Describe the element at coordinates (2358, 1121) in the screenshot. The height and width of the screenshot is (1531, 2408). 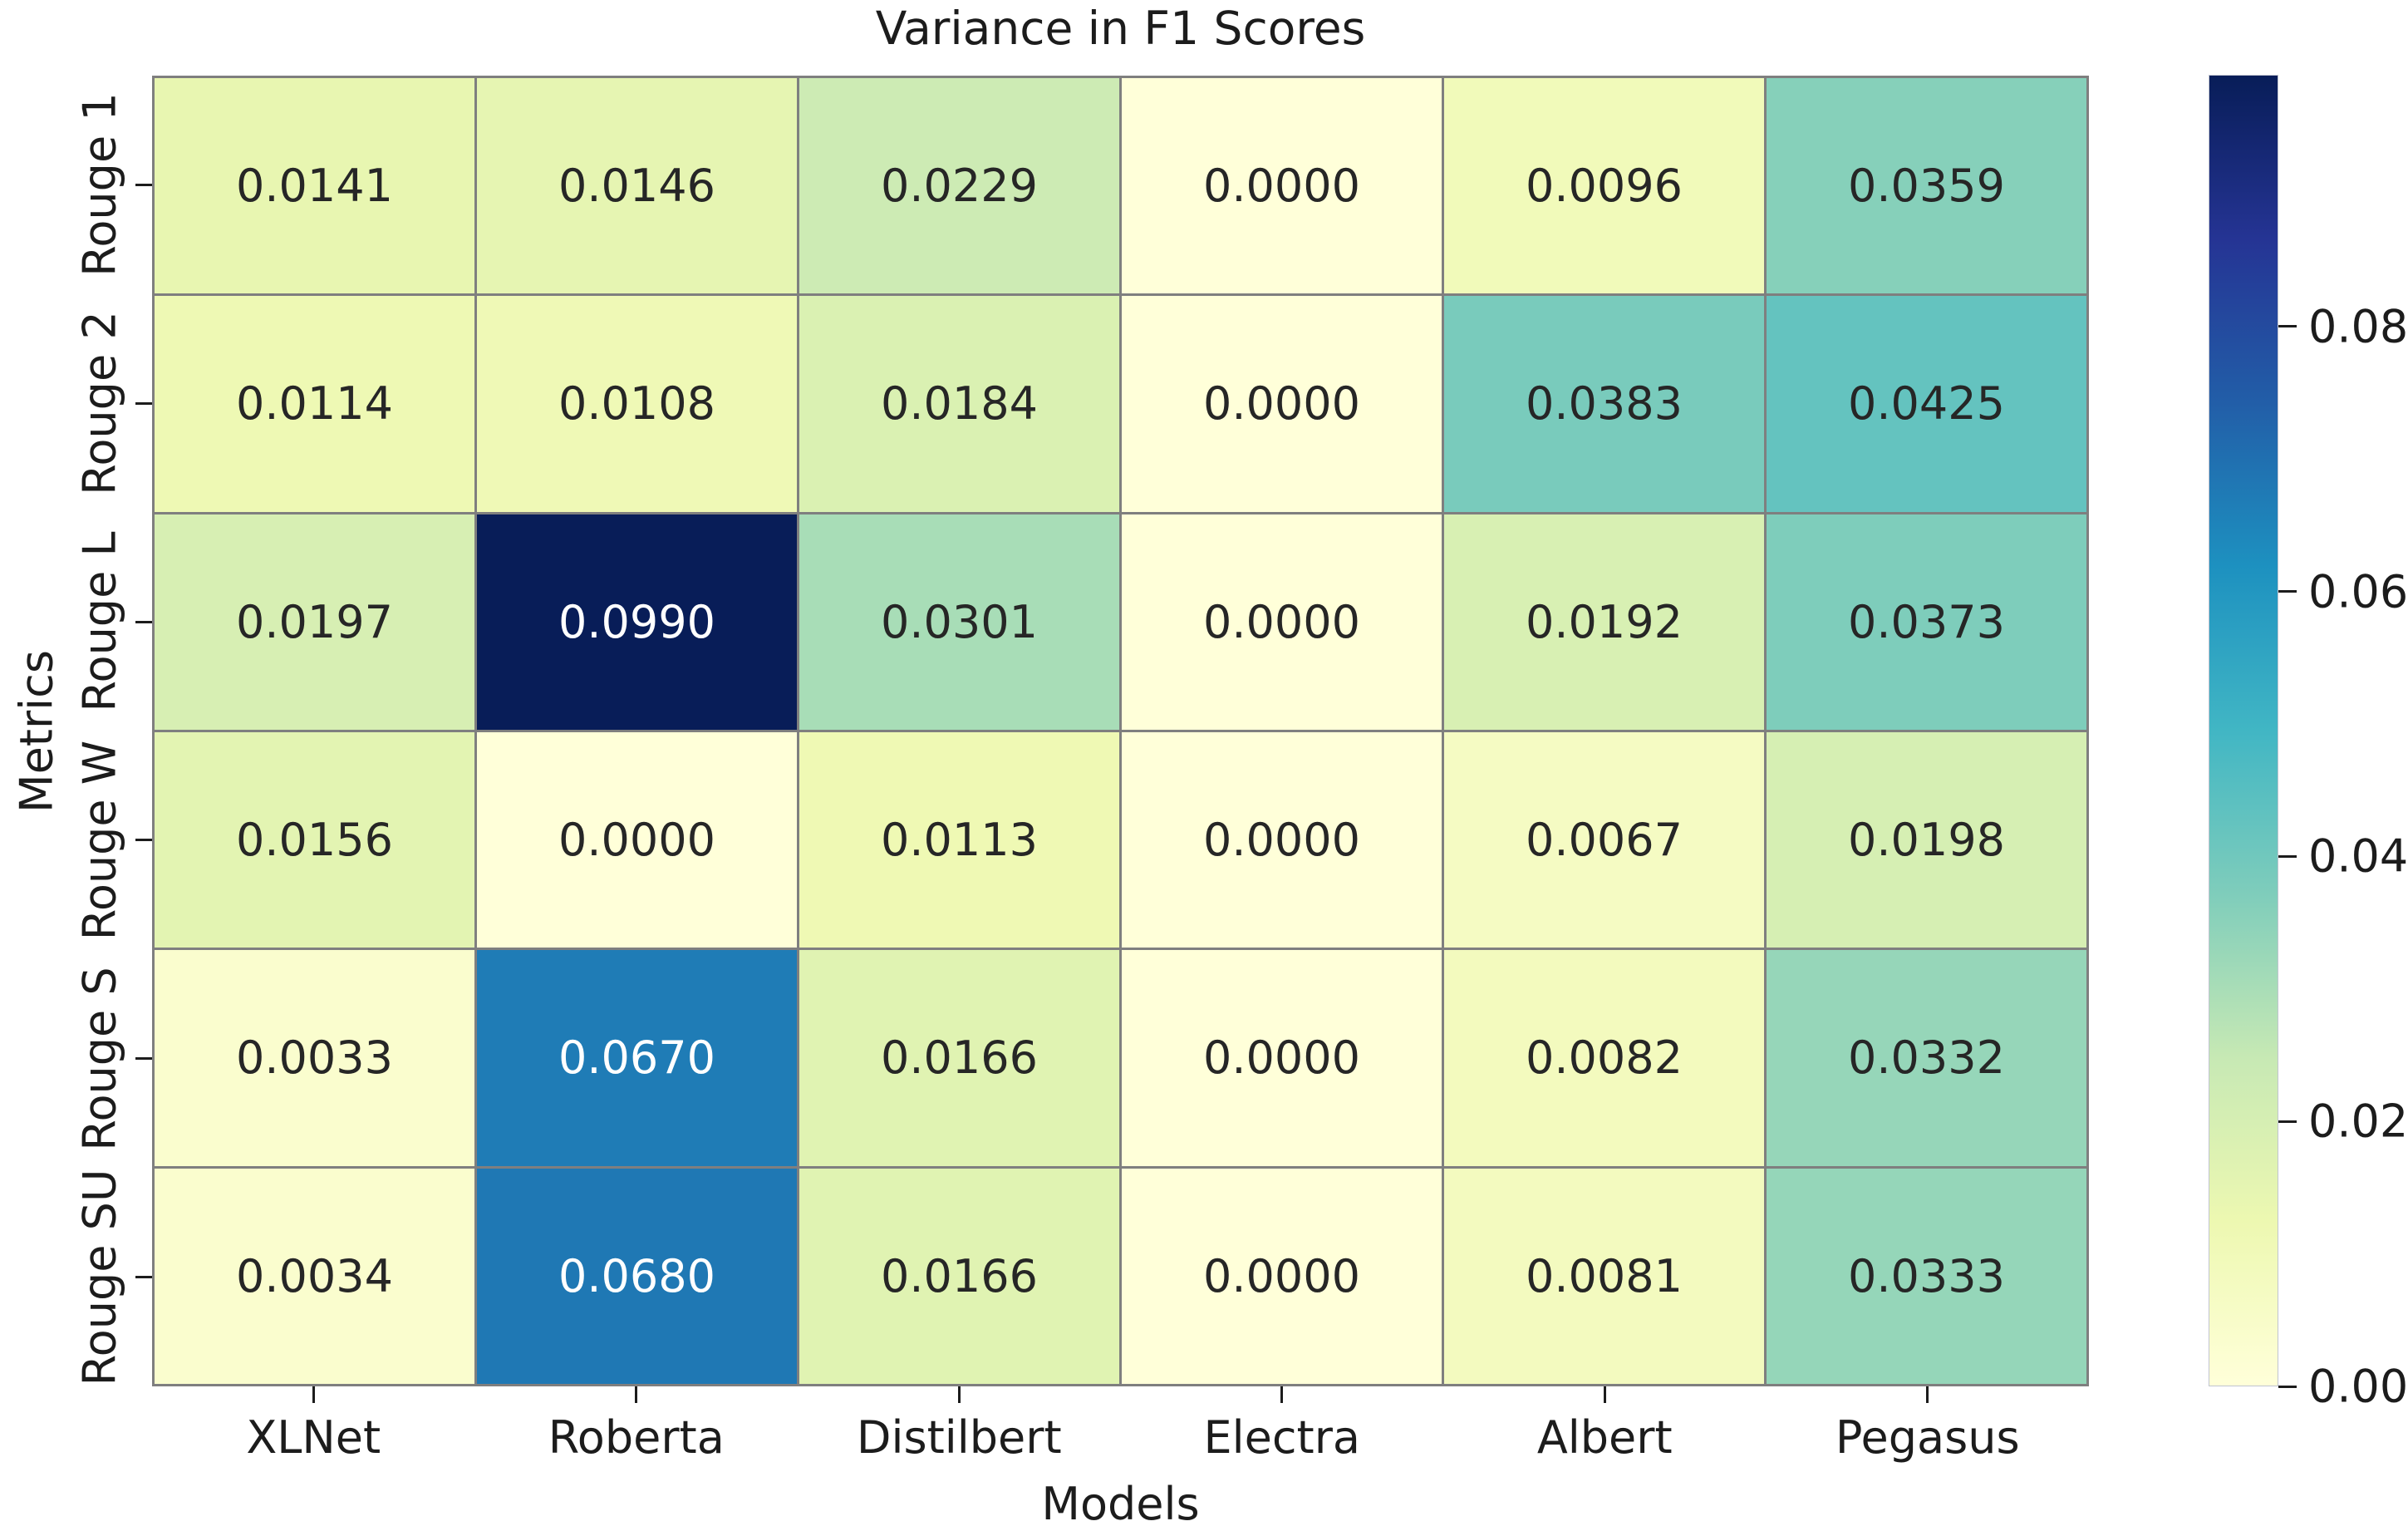
I see `colorbar-tick-label: 0.02` at that location.